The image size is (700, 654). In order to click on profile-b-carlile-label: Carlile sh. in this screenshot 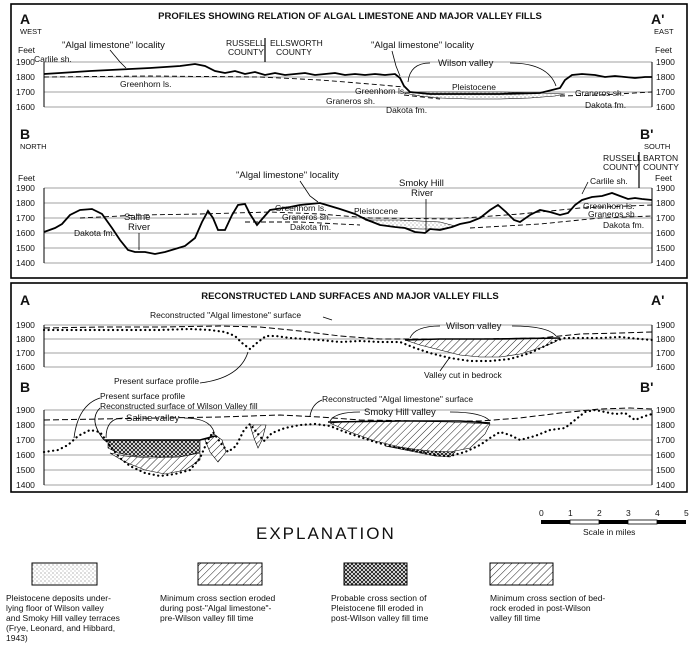, I will do `click(609, 181)`.